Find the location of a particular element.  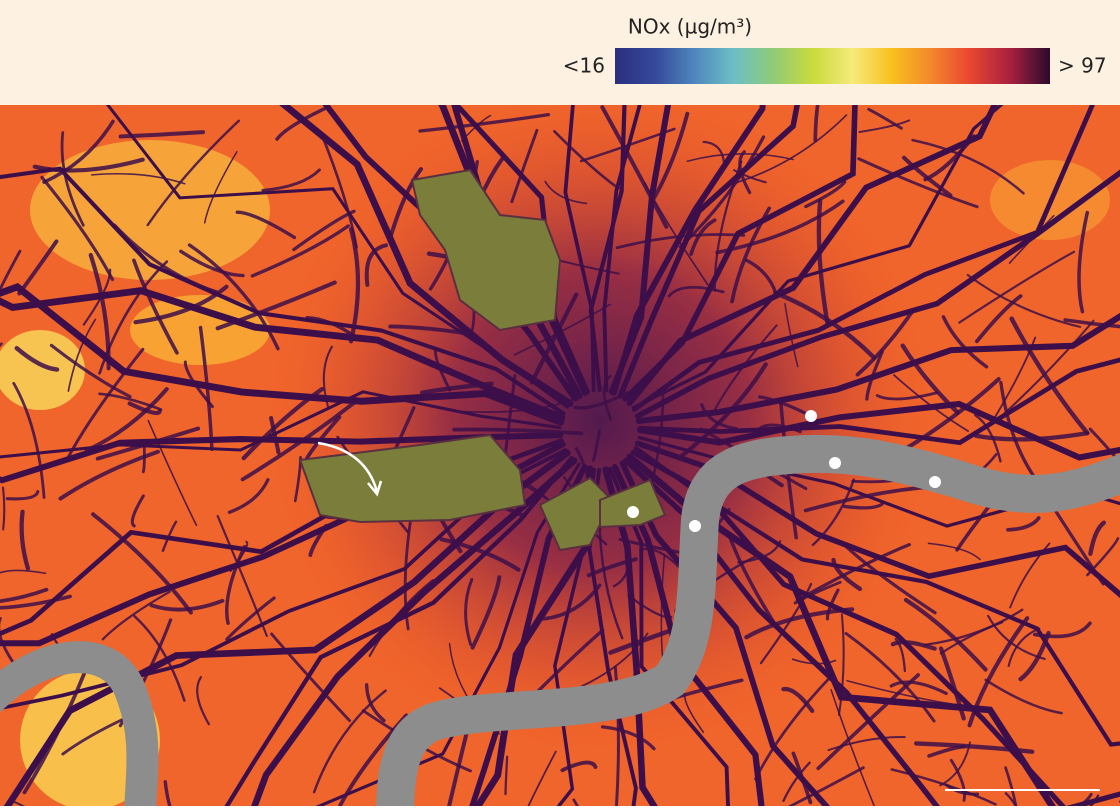

legend-min: <16 is located at coordinates (584, 66).